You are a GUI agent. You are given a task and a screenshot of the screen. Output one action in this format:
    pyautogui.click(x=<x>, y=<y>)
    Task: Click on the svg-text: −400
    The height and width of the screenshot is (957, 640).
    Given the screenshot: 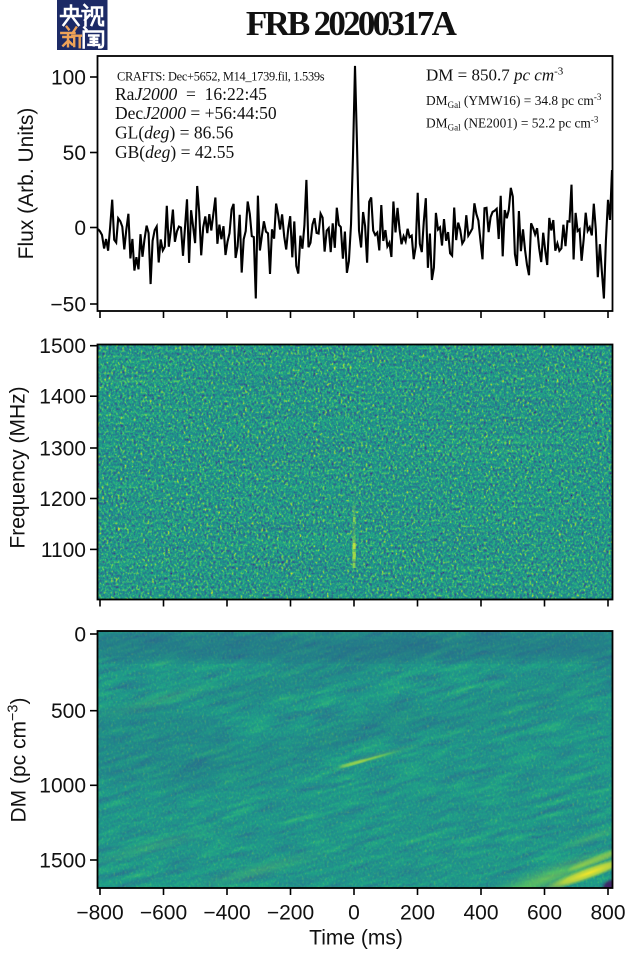 What is the action you would take?
    pyautogui.click(x=226, y=913)
    